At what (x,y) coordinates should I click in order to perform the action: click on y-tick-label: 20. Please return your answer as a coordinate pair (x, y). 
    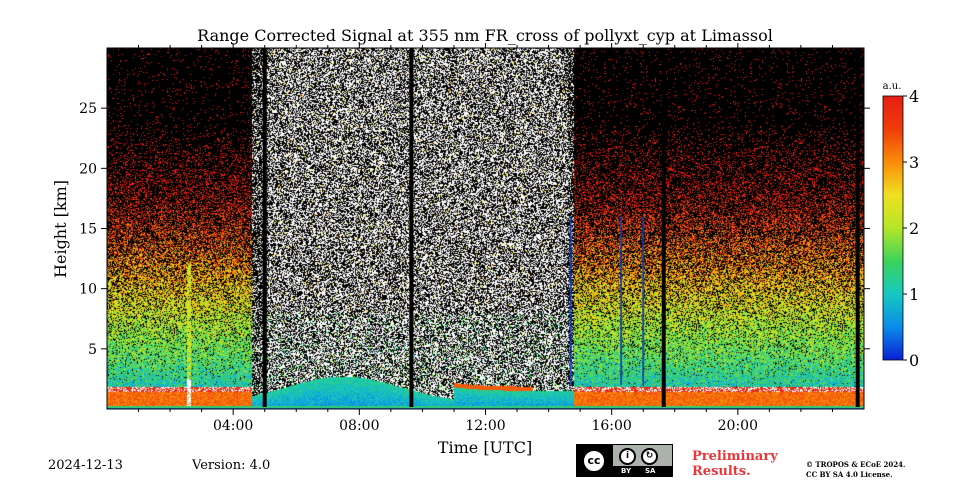
    Looking at the image, I should click on (88, 169).